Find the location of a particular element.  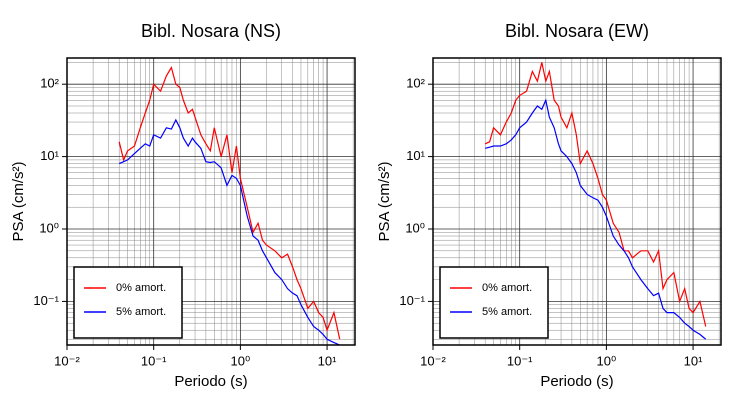

chart-title: Bibl. Nosara (EW) is located at coordinates (577, 31).